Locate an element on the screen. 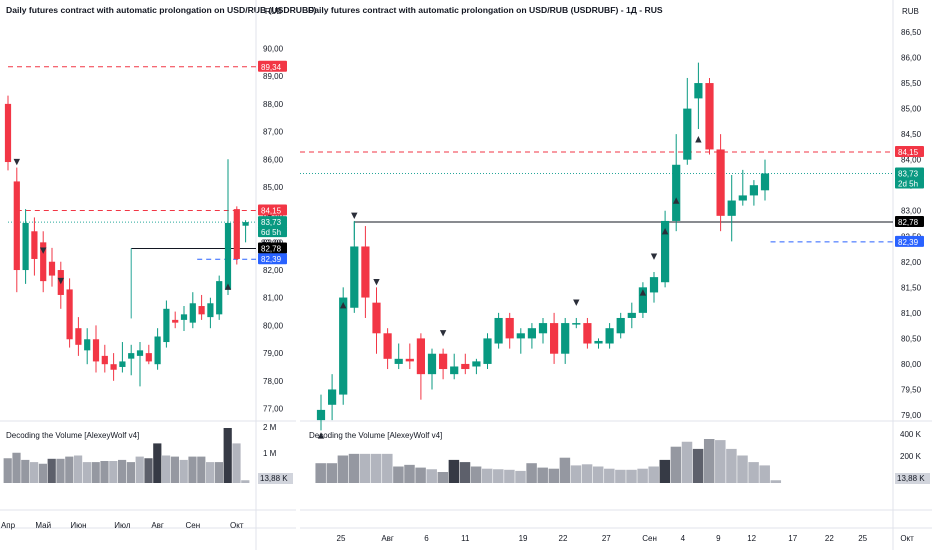  volume-tick-label: 400 K is located at coordinates (911, 434).